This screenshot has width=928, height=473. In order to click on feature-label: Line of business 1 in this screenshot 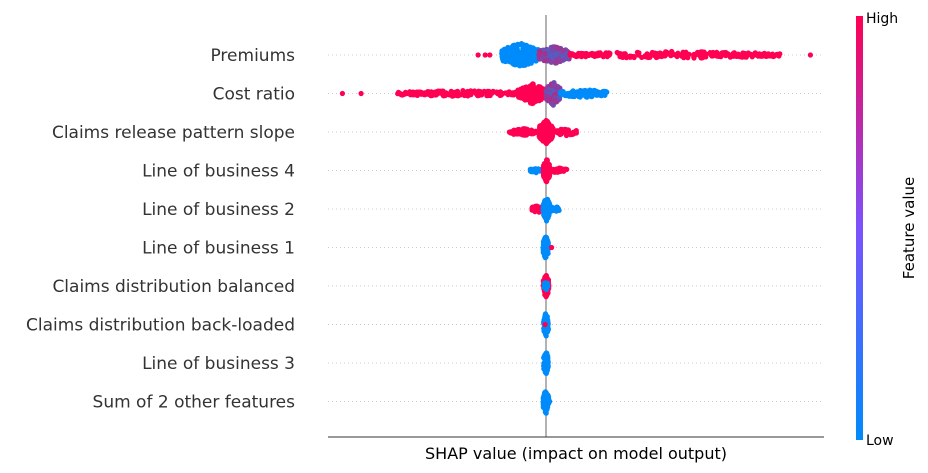, I will do `click(218, 249)`.